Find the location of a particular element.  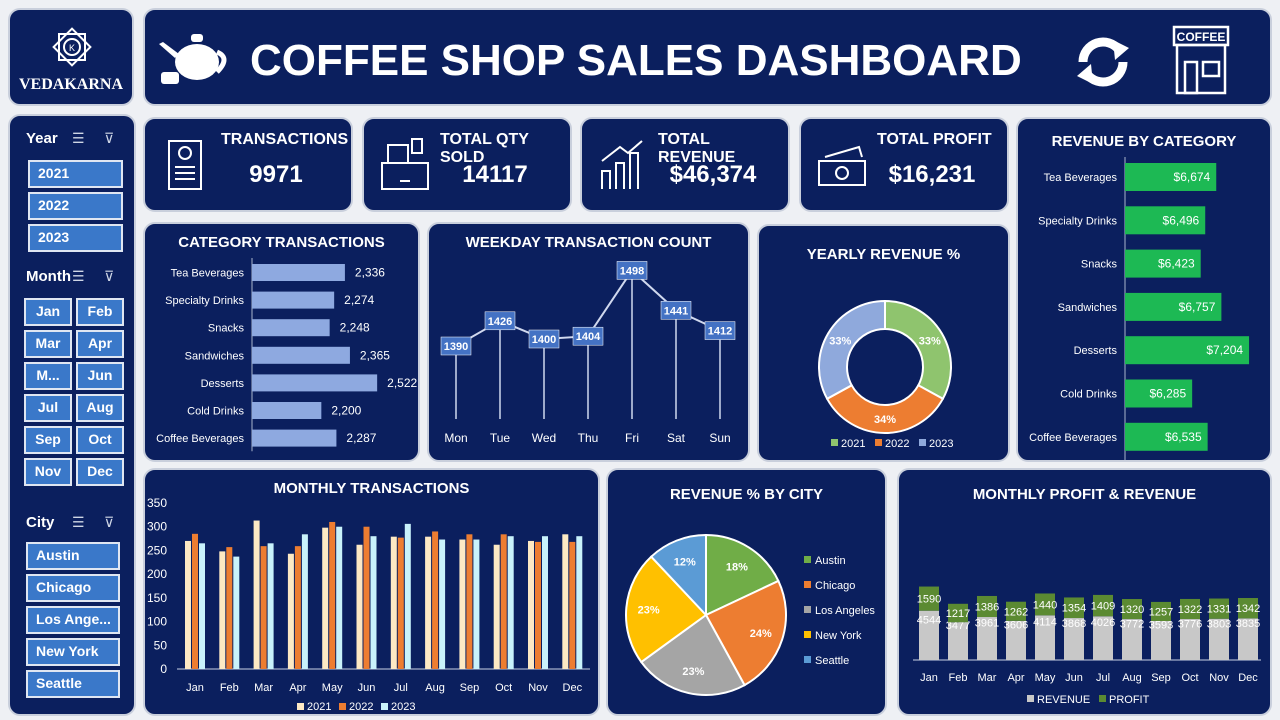

data-label: $7,204 is located at coordinates (1224, 350).